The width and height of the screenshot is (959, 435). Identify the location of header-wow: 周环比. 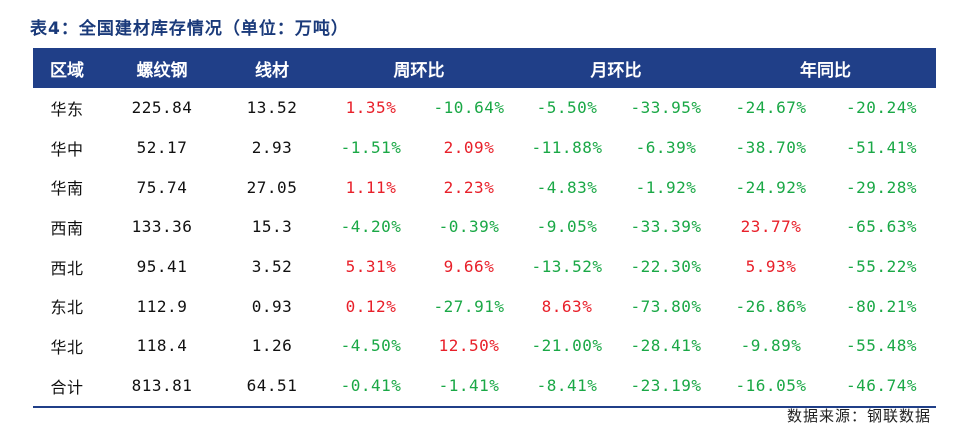
(419, 68).